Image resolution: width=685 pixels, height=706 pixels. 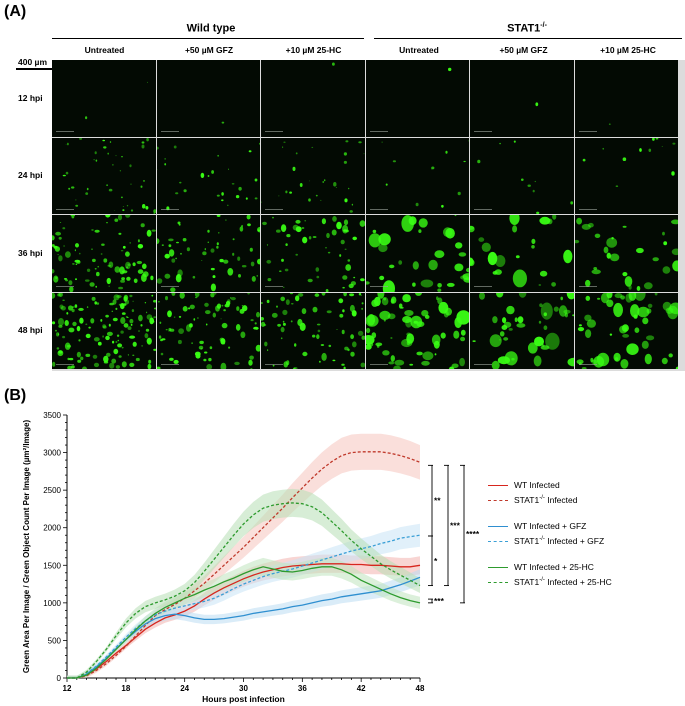 I want to click on legend-label: WT Infected, so click(x=537, y=485).